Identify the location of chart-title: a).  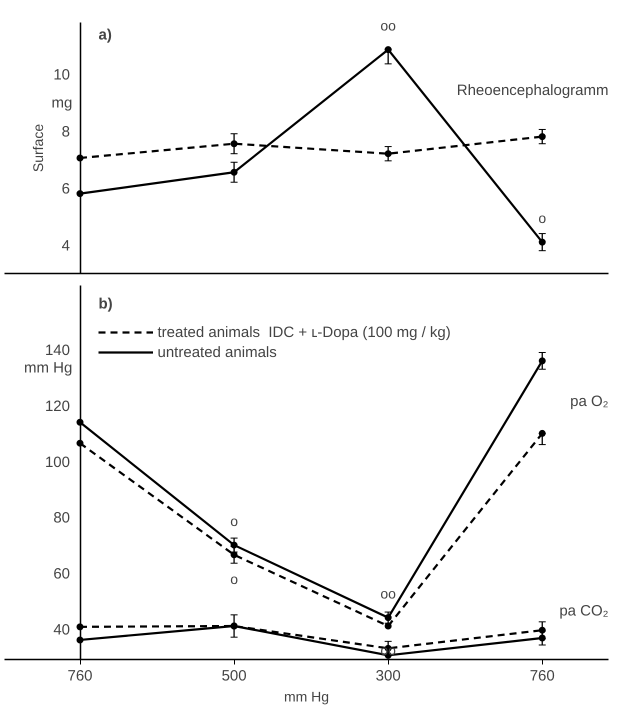
(105, 35).